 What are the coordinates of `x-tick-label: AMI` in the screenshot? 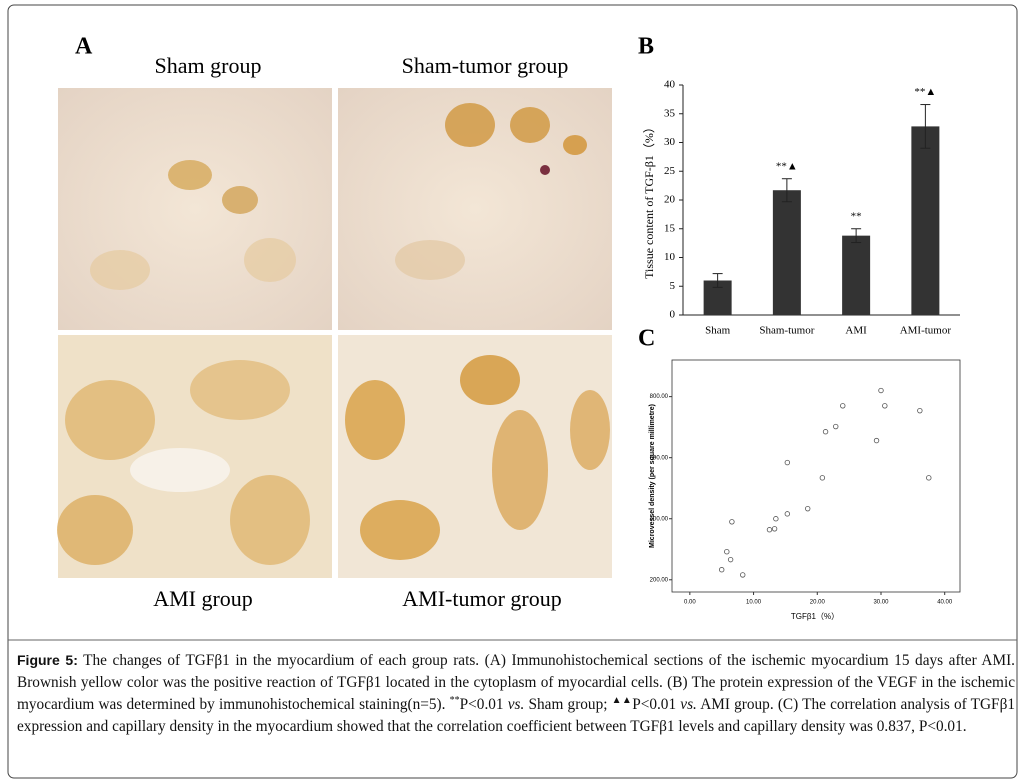 It's located at (856, 331).